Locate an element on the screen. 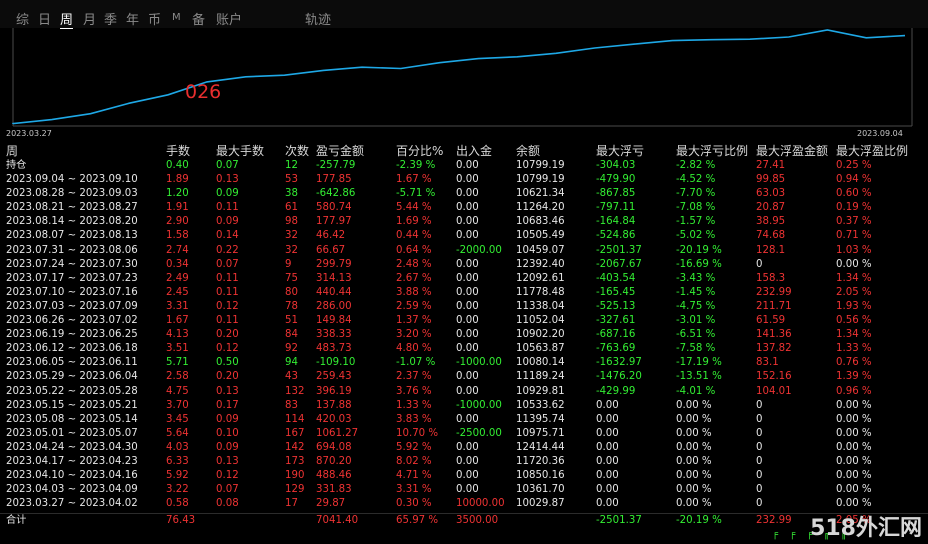 This screenshot has height=544, width=928. row-20-cell-0: 2023.04.24 ~ 2023.04.30 is located at coordinates (72, 447).